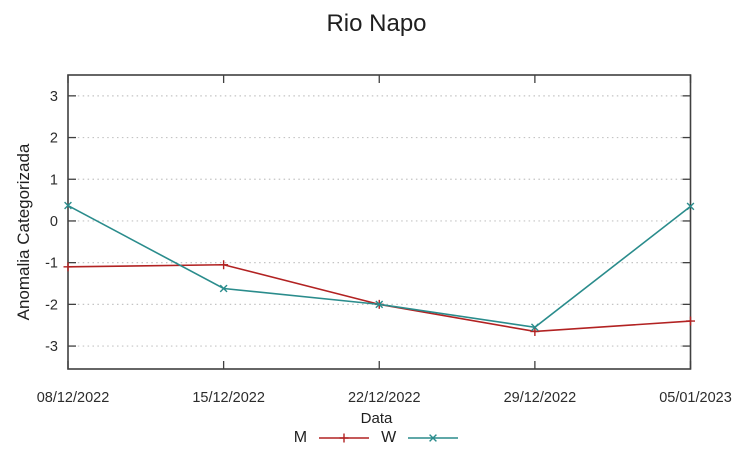 Image resolution: width=753 pixels, height=459 pixels. What do you see at coordinates (228, 398) in the screenshot?
I see `x-tick-label: 15/12/2022` at bounding box center [228, 398].